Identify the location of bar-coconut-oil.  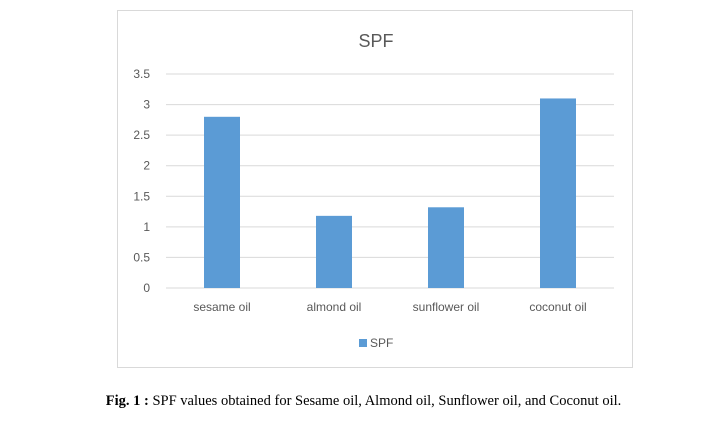
(558, 193).